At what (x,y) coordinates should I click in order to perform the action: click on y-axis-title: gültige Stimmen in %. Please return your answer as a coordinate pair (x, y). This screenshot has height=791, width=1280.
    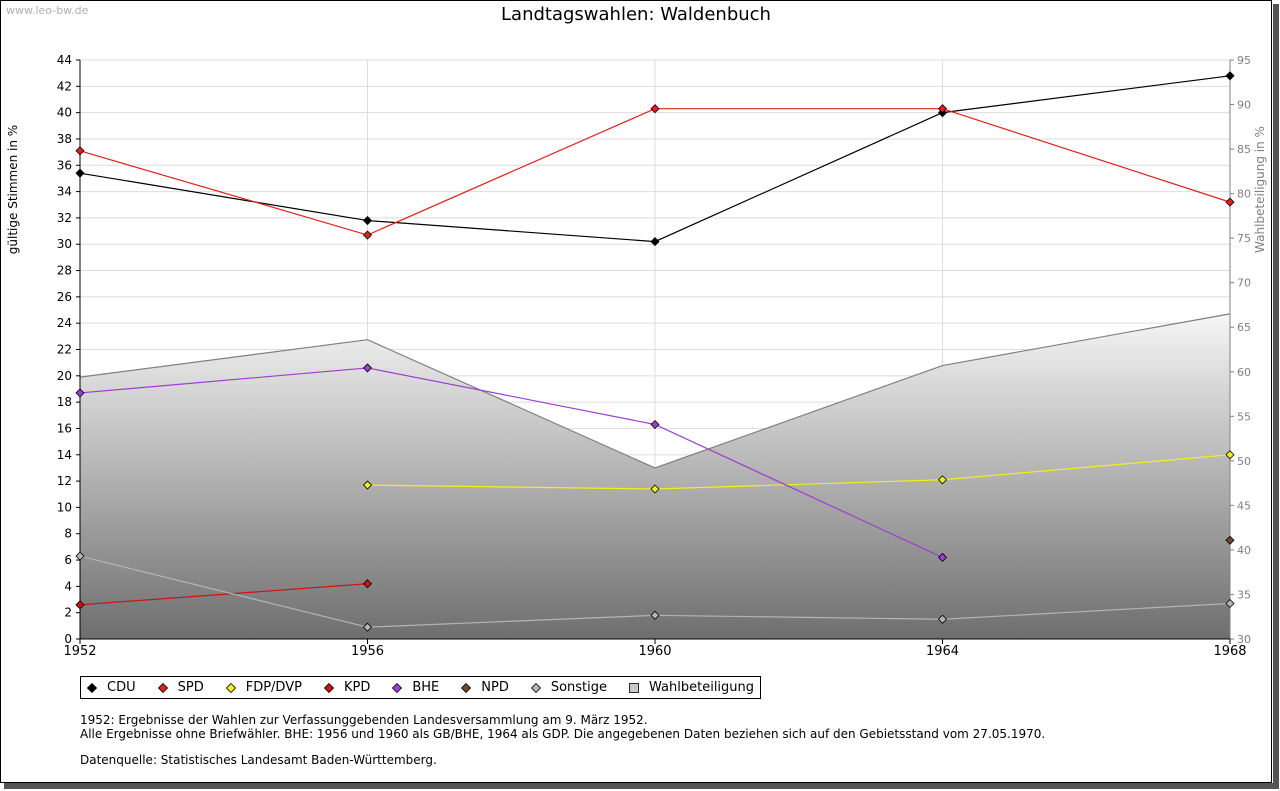
    Looking at the image, I should click on (13, 189).